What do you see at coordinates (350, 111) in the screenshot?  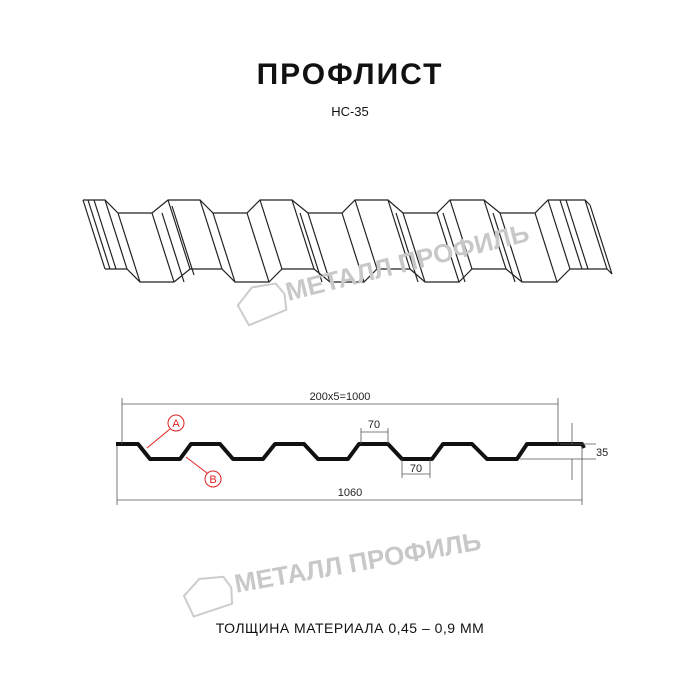 I see `page-subtitle: НС-35` at bounding box center [350, 111].